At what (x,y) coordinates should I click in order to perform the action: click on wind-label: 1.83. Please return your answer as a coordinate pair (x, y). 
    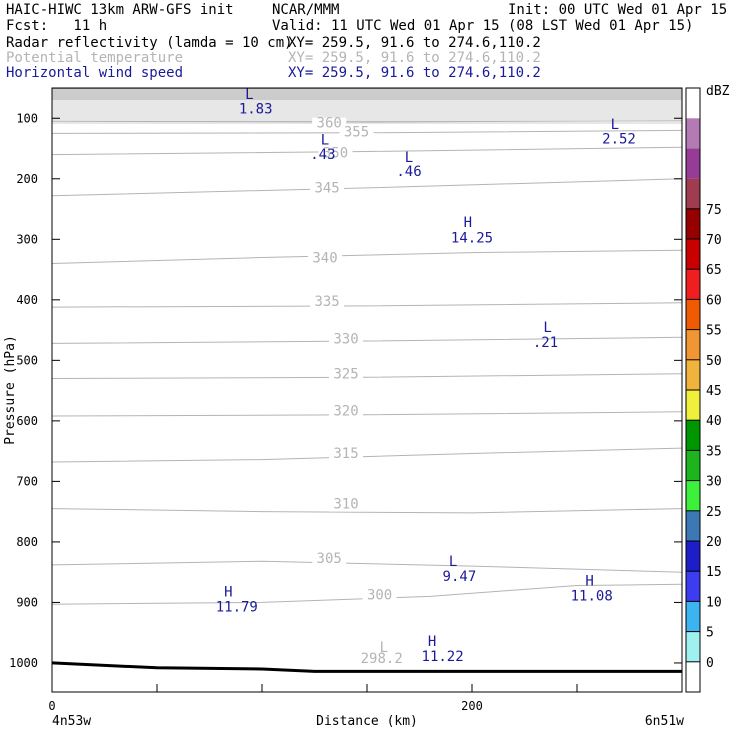
    Looking at the image, I should click on (256, 109).